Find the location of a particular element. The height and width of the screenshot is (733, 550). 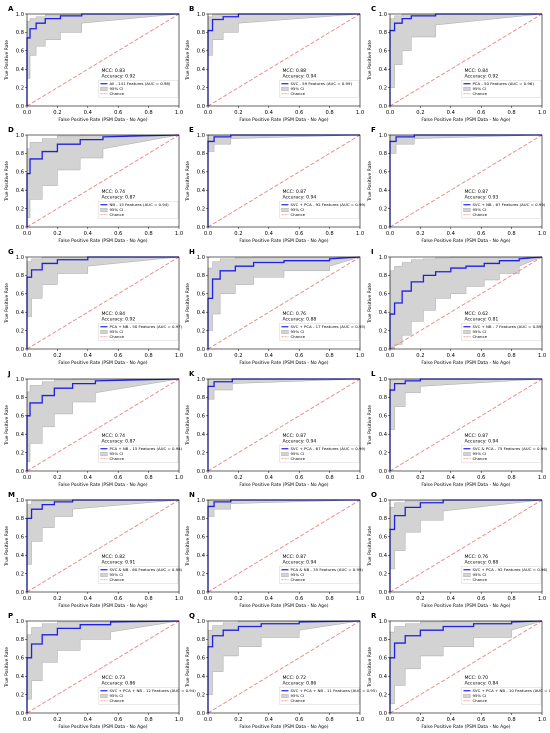

panel-letter: E is located at coordinates (191, 130).